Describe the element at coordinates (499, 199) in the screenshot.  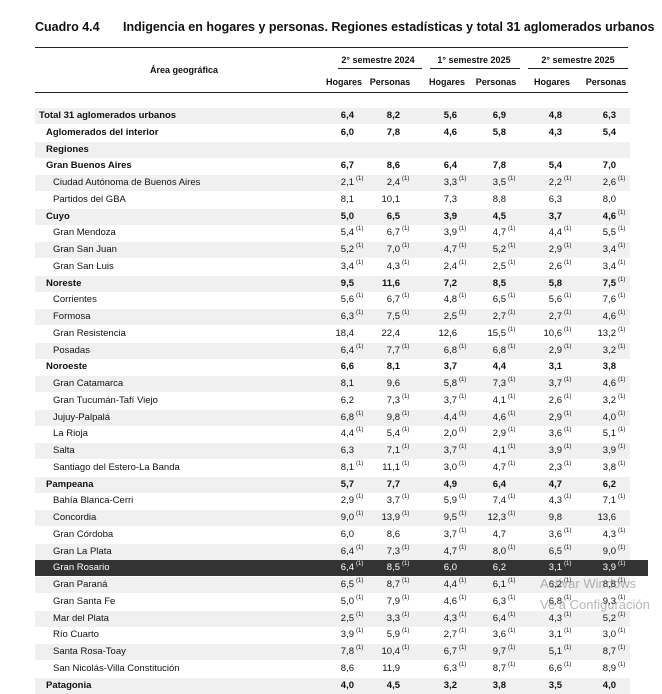
I see `cell-value: 8,8` at that location.